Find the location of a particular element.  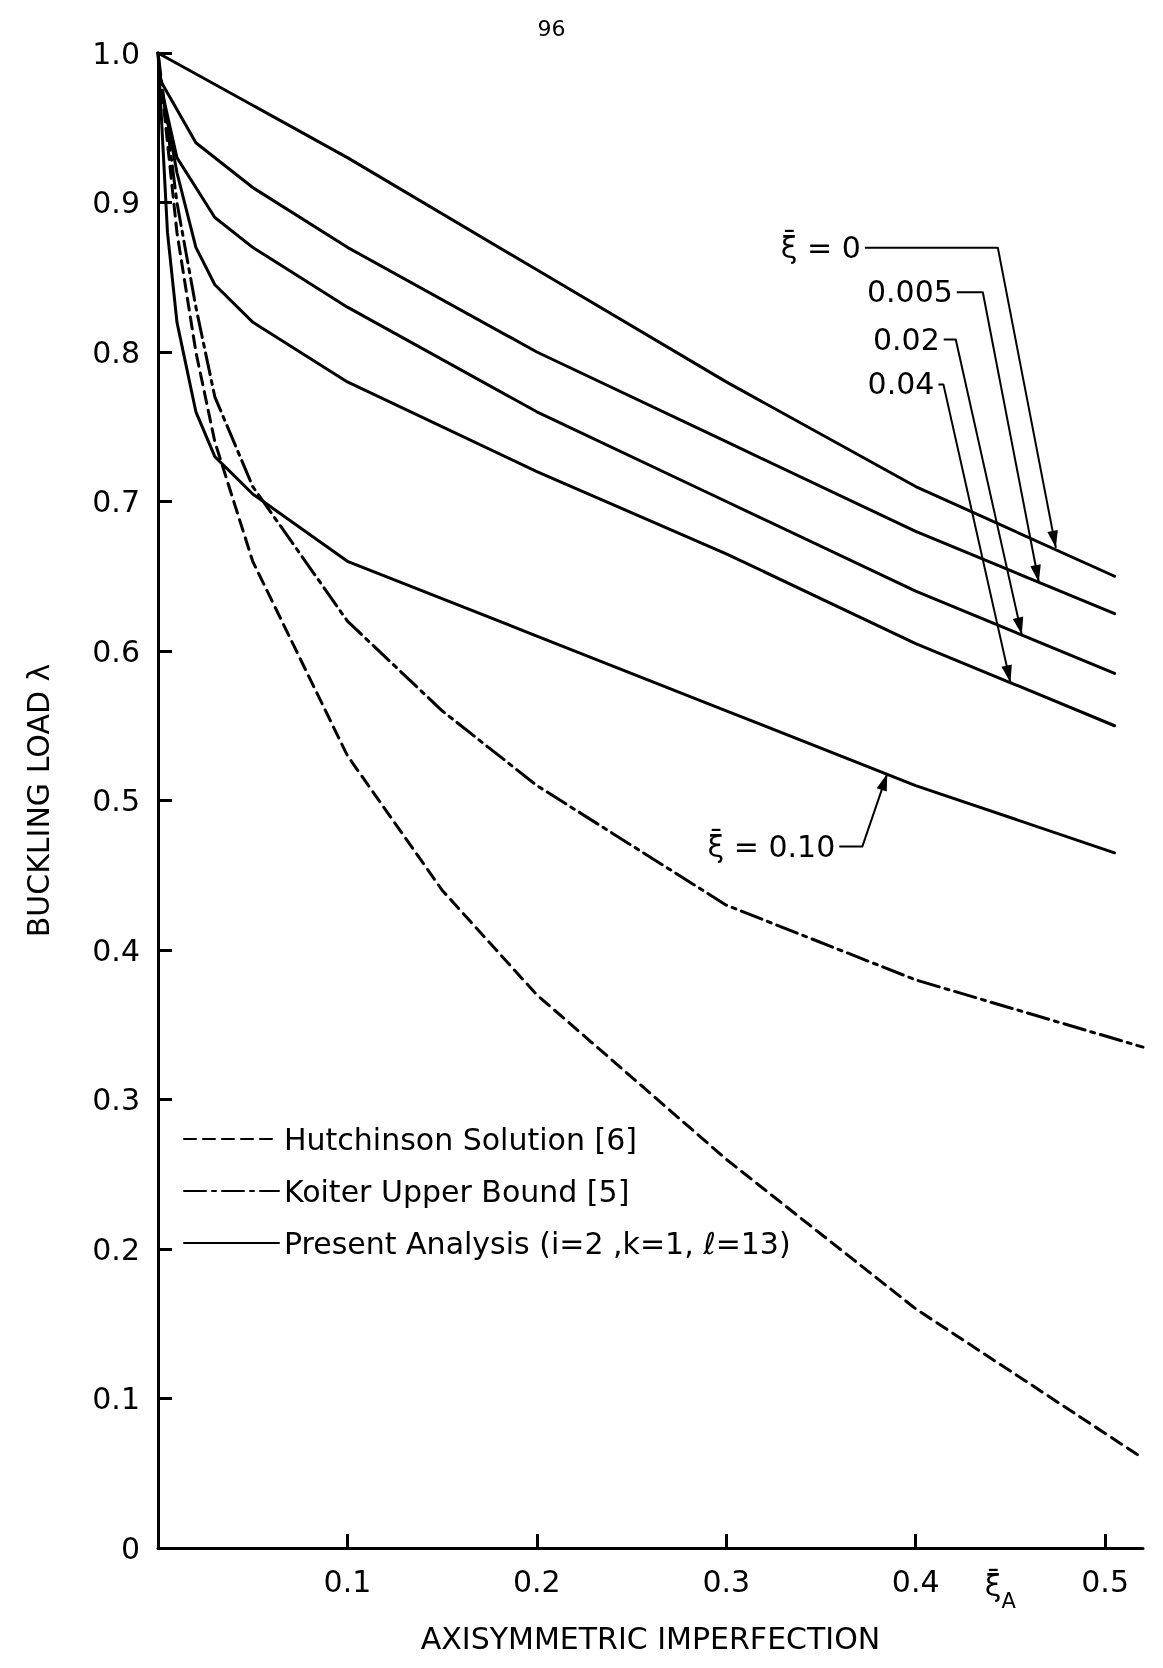

legend-label: Present Analysis (i=2 ,k=1, ℓ=13) is located at coordinates (537, 1243).